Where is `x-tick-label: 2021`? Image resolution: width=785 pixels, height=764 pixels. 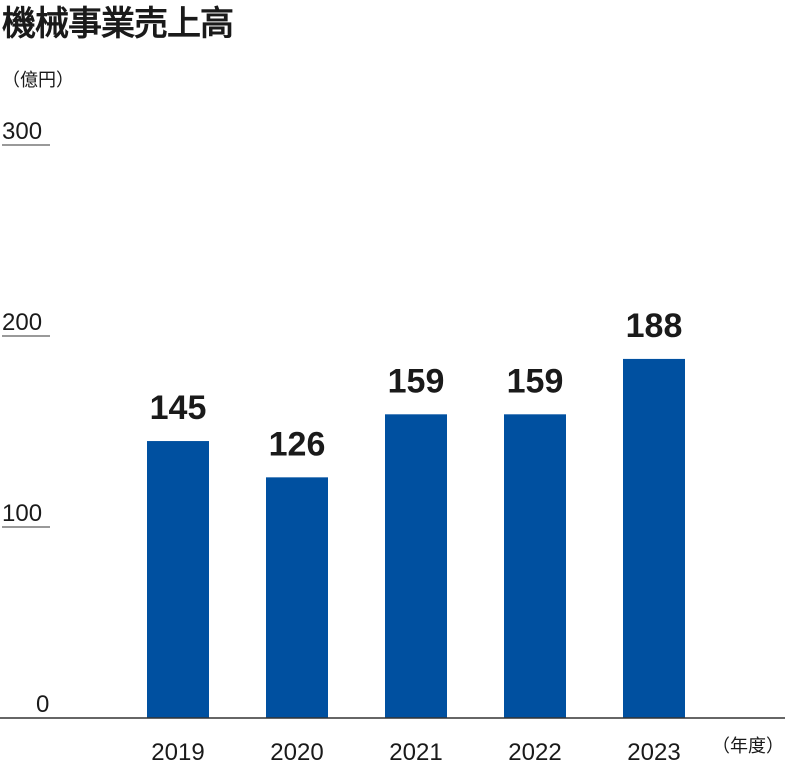
x-tick-label: 2021 is located at coordinates (415, 751).